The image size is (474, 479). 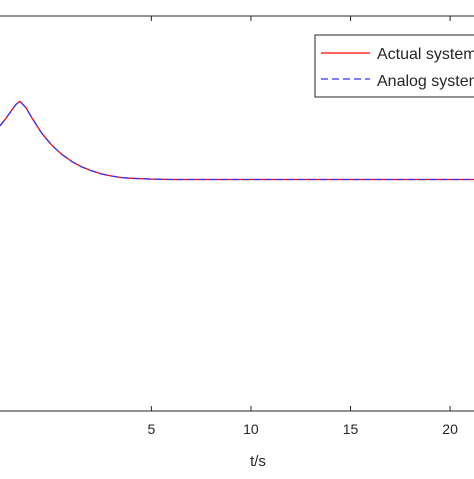 What do you see at coordinates (450, 429) in the screenshot?
I see `x-tick-label: 20` at bounding box center [450, 429].